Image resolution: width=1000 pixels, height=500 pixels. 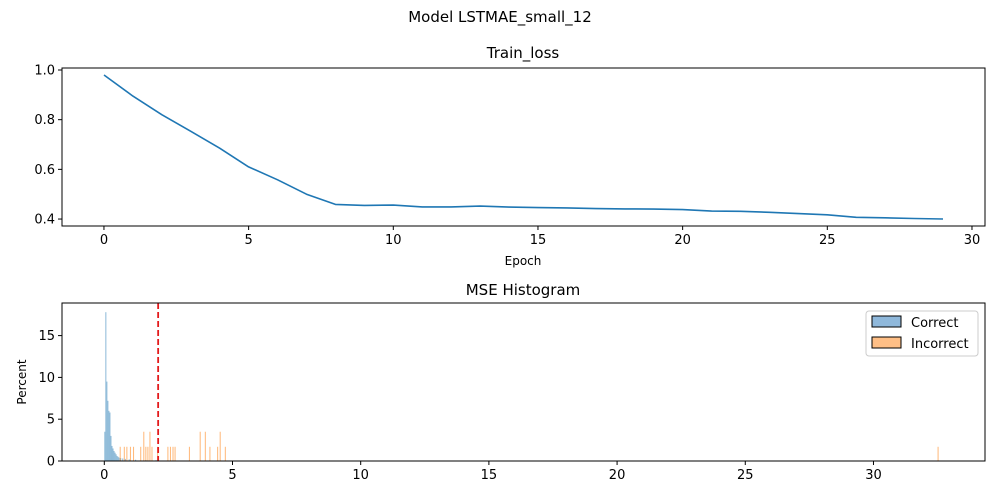 I want to click on train-loss-ytick-label: 1.0, so click(x=44, y=70).